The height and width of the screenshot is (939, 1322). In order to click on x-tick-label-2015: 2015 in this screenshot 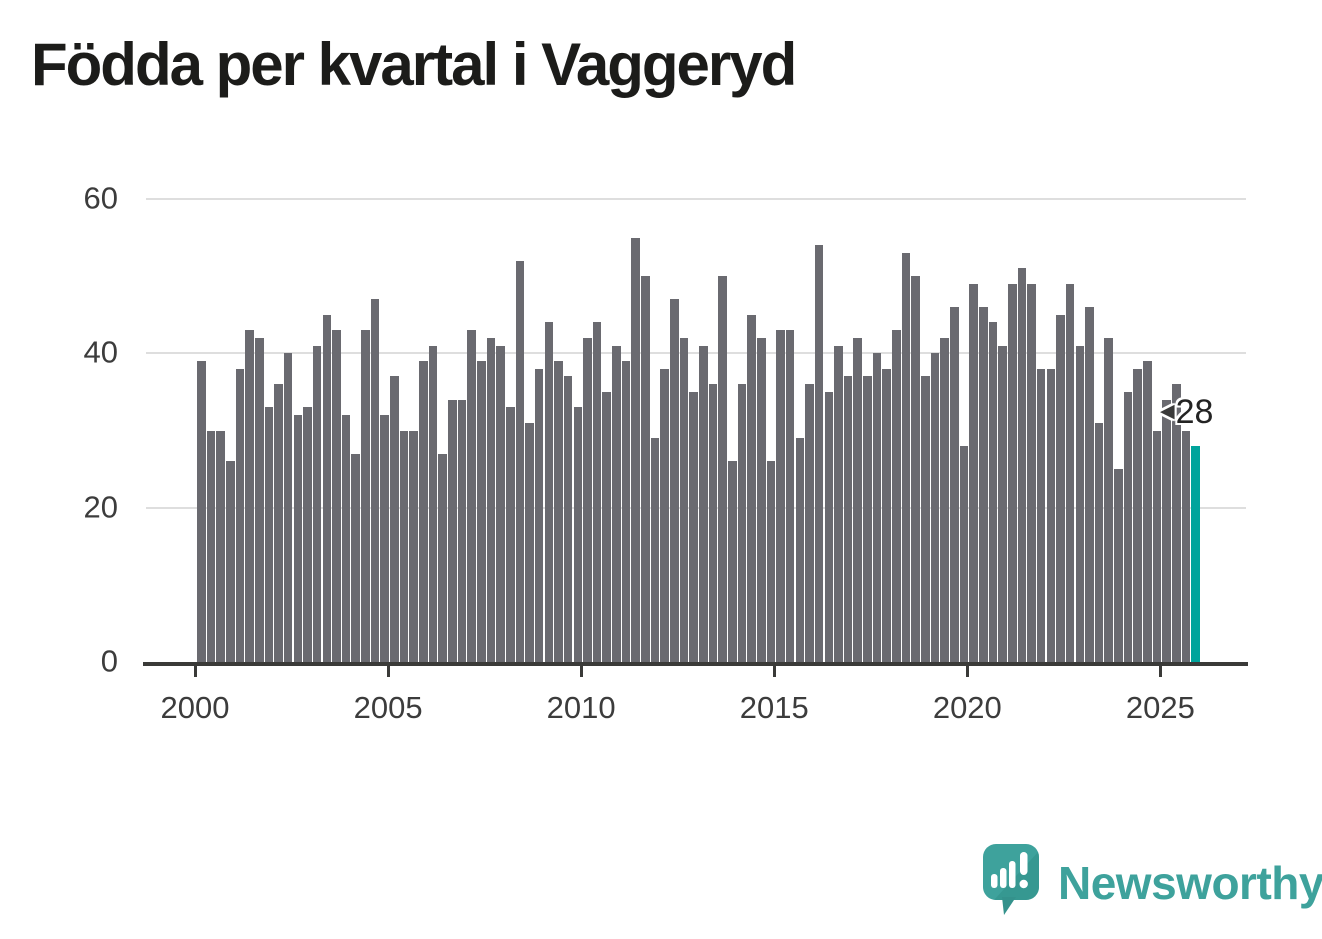, I will do `click(774, 707)`.